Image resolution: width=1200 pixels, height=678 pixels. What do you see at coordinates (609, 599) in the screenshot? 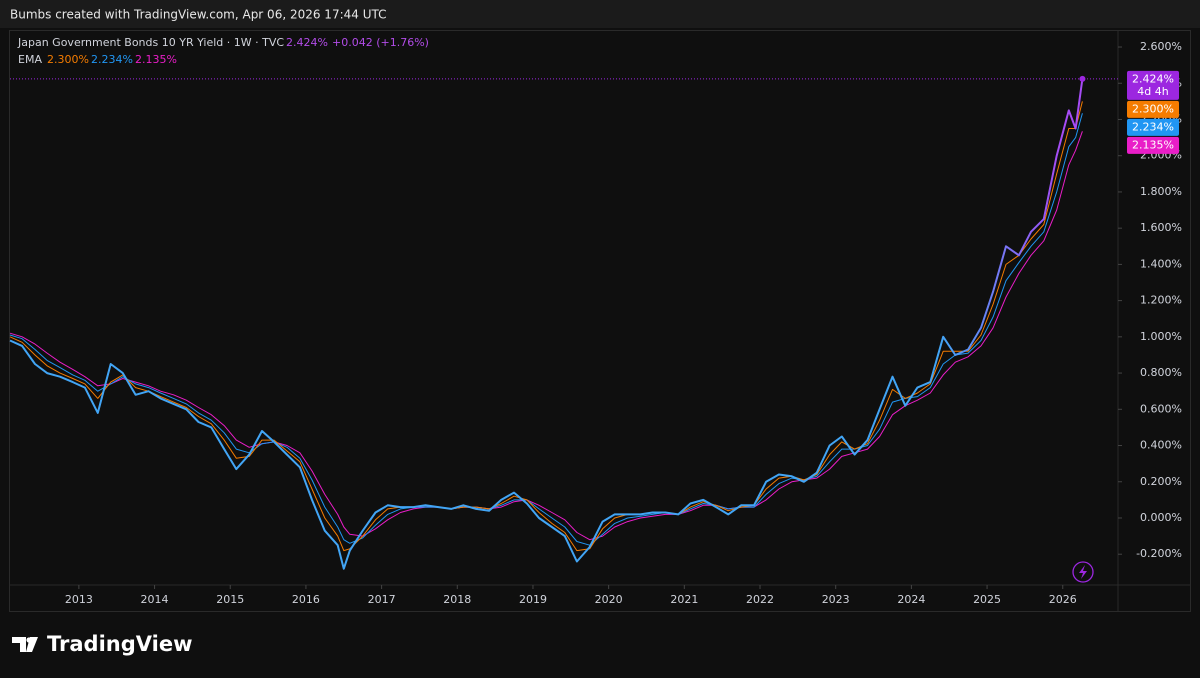
I see `x-tick-label: 2020` at bounding box center [609, 599].